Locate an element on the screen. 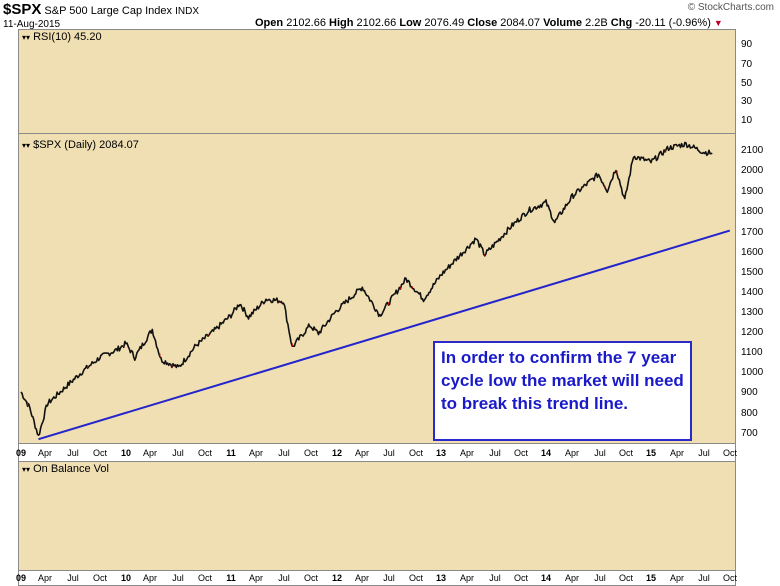 This screenshot has width=780, height=586. volume-value: 2.2B is located at coordinates (596, 23).